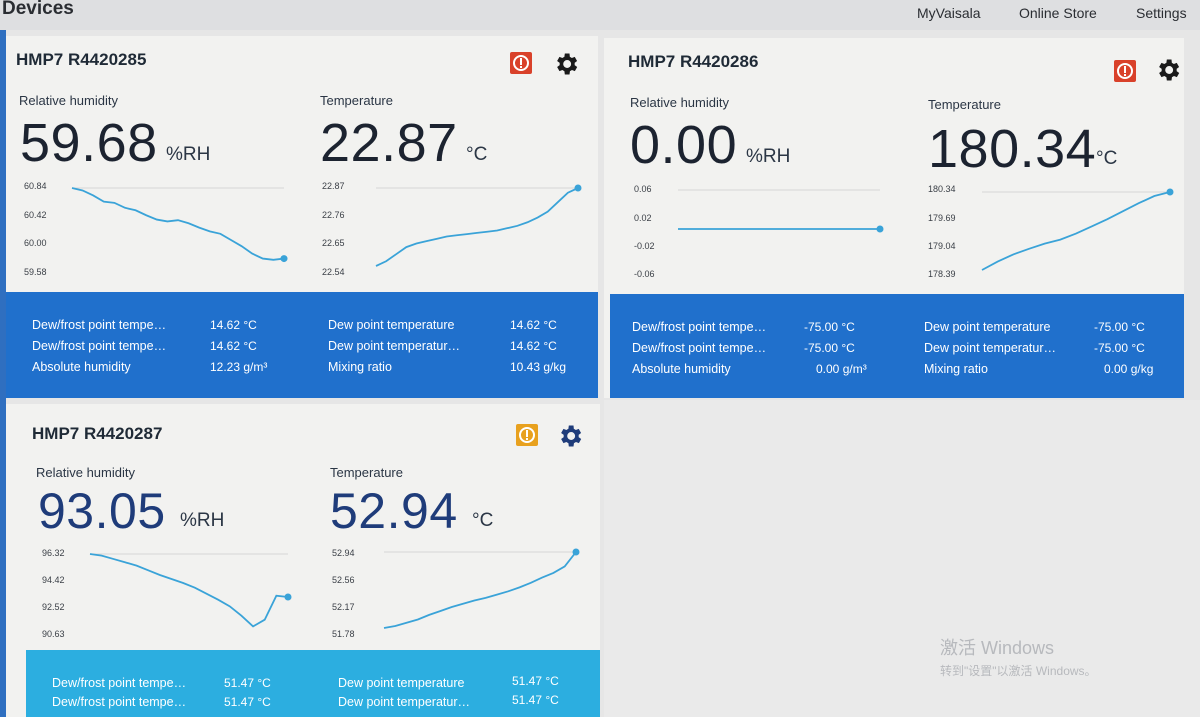  Describe the element at coordinates (343, 607) in the screenshot. I see `temperature-tick: 52.17` at that location.